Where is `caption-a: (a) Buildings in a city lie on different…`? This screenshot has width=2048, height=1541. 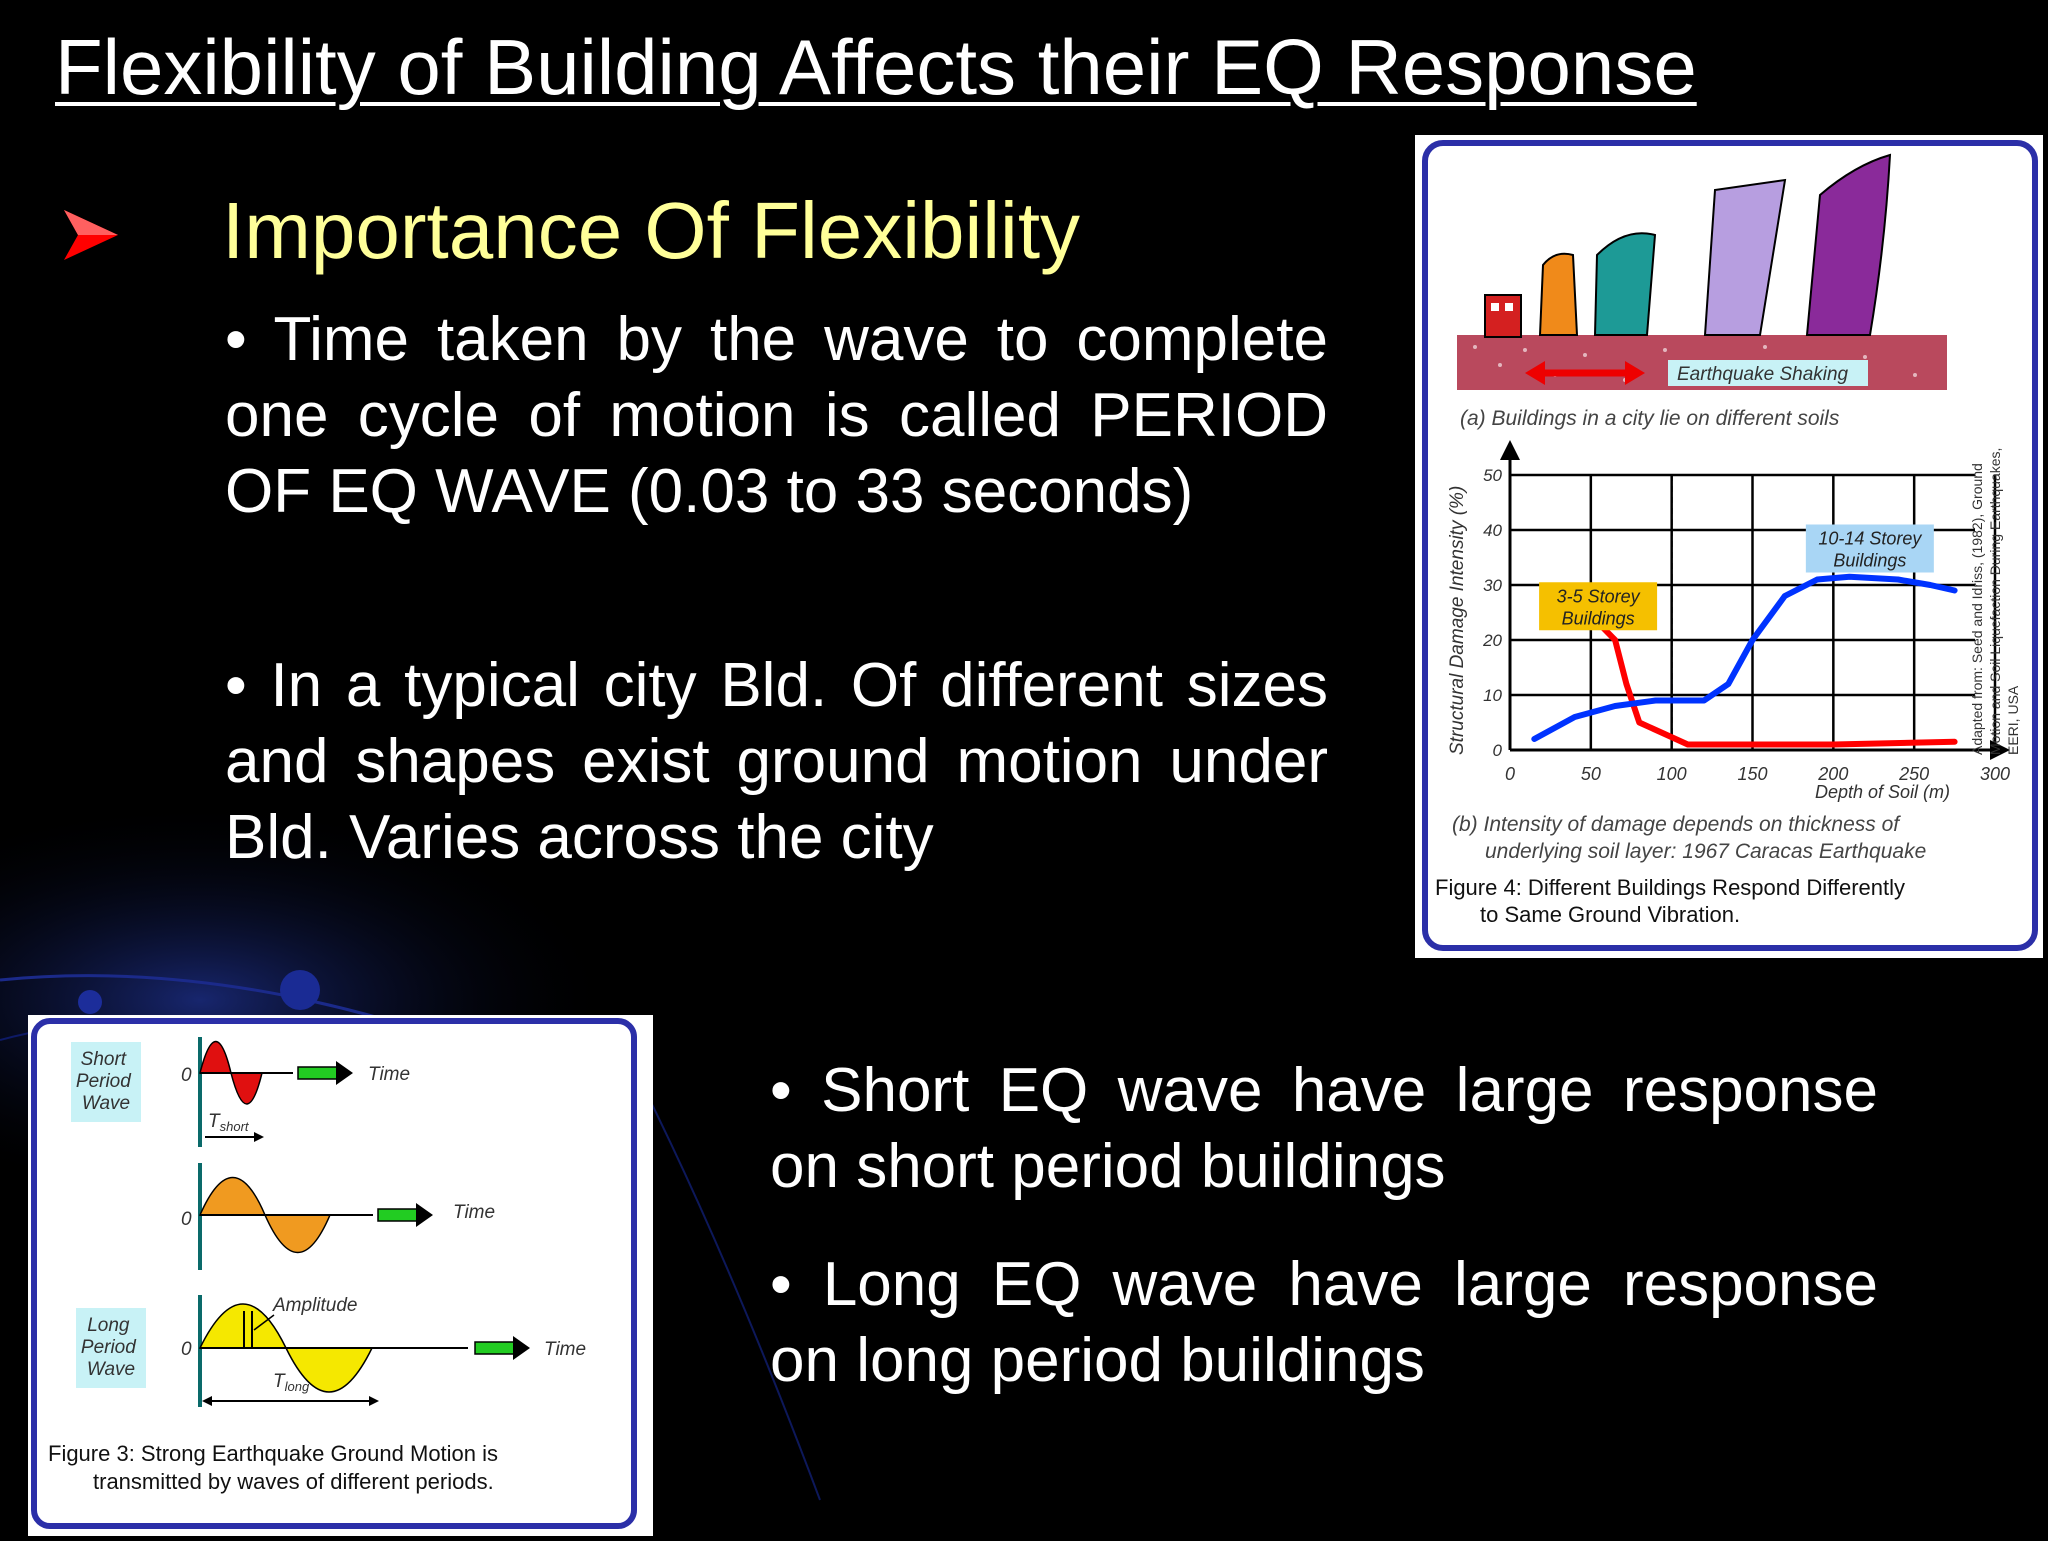
caption-a: (a) Buildings in a city lie on different… is located at coordinates (1650, 418).